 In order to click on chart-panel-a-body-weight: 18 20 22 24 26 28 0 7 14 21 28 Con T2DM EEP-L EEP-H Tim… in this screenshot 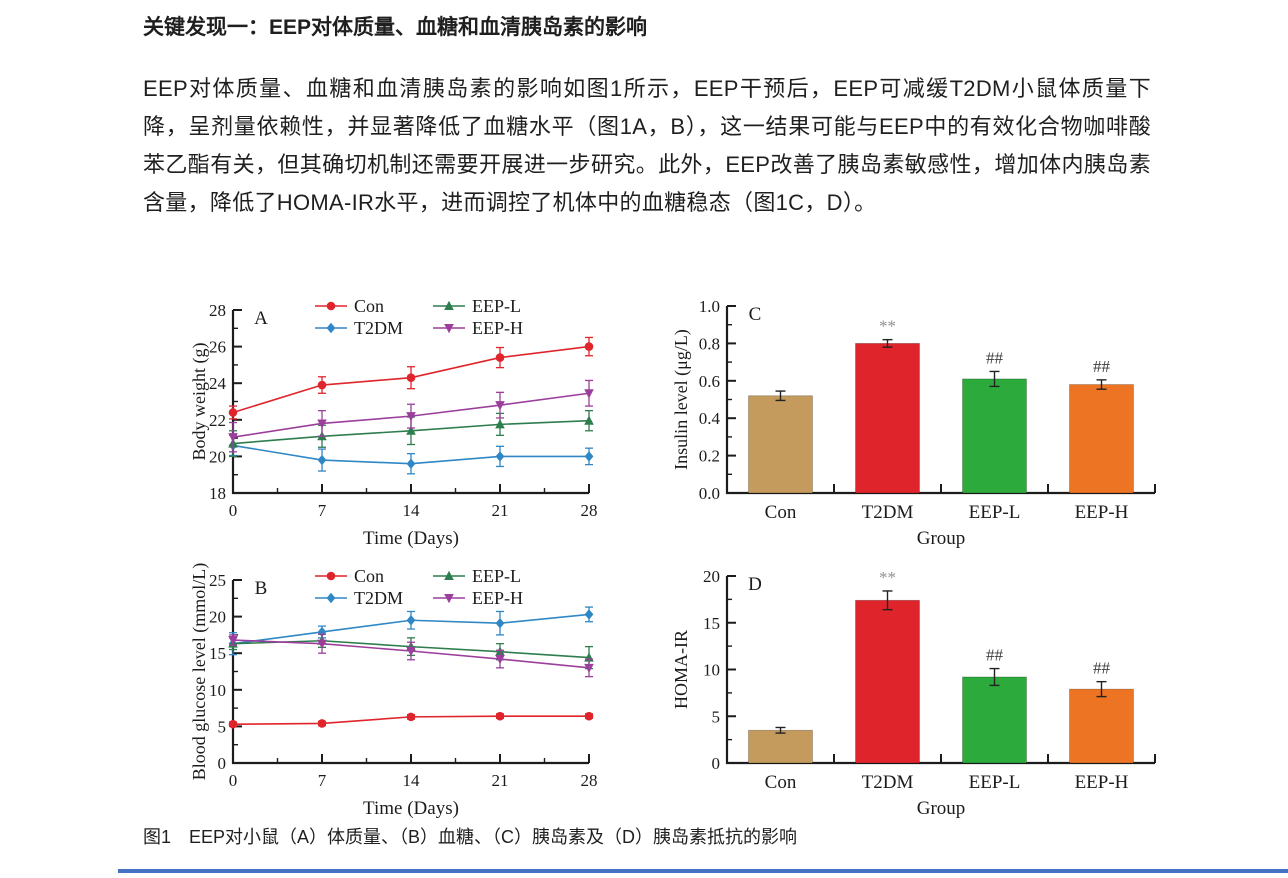, I will do `click(402, 418)`.